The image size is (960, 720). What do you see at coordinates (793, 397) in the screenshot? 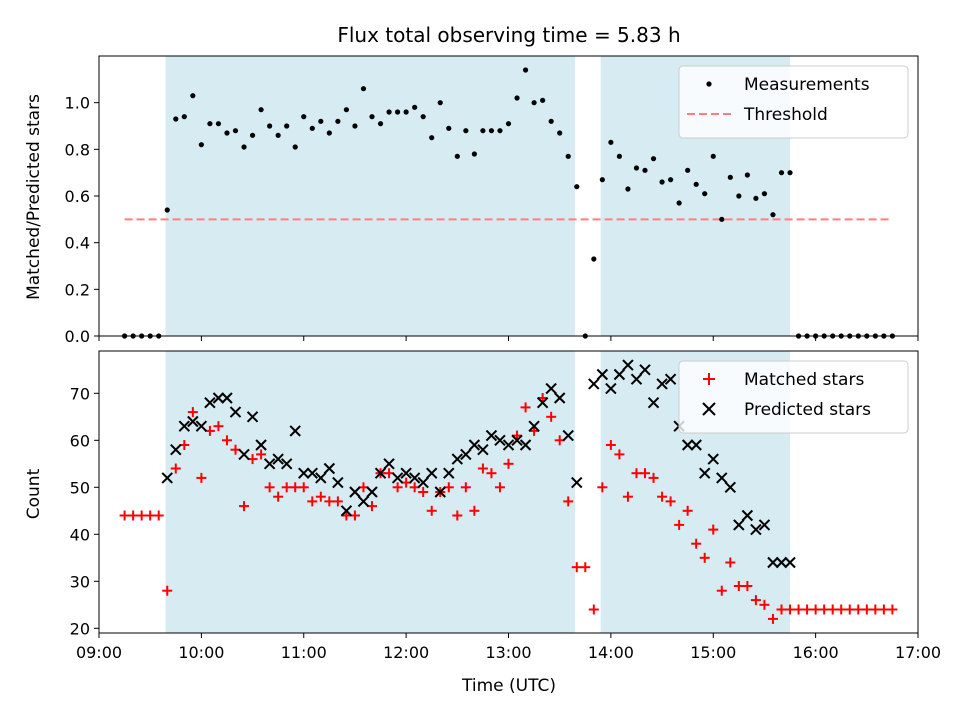
I see `bottom-legend: Matched stars Predicted stars` at bounding box center [793, 397].